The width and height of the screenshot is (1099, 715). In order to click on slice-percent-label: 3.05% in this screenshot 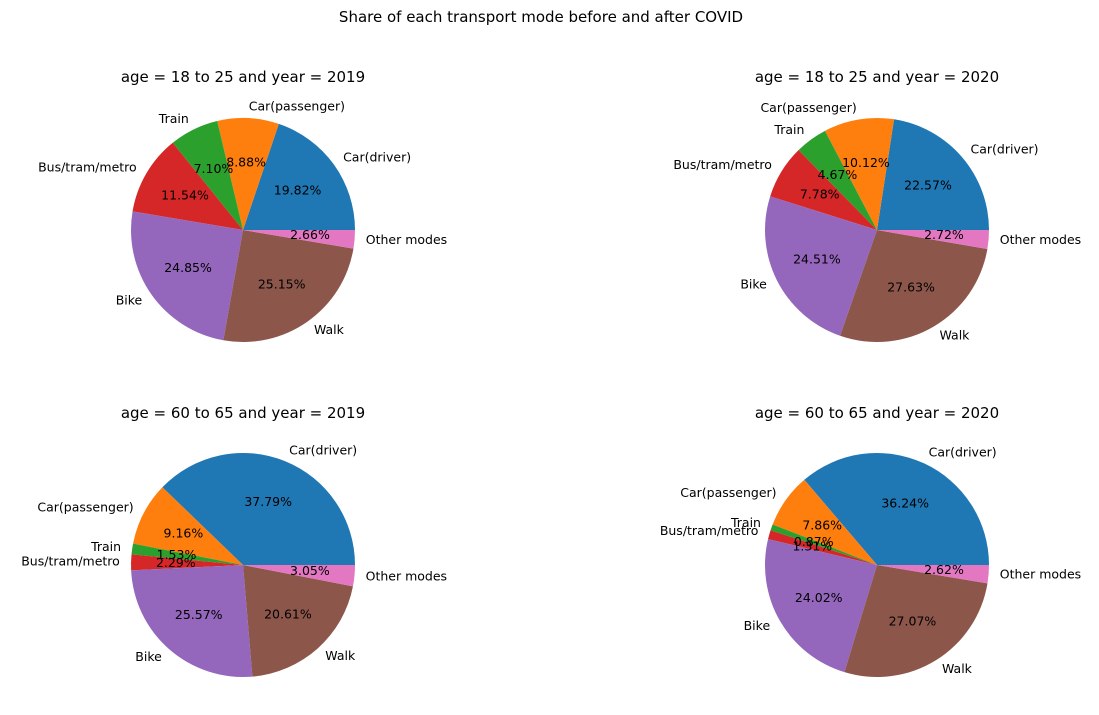, I will do `click(310, 570)`.